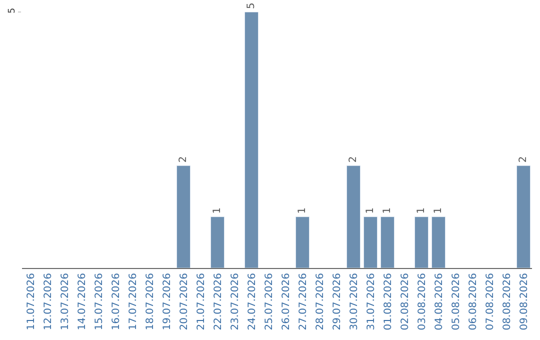 This screenshot has width=540, height=340. I want to click on x-tick-label: 22.07.2026, so click(218, 301).